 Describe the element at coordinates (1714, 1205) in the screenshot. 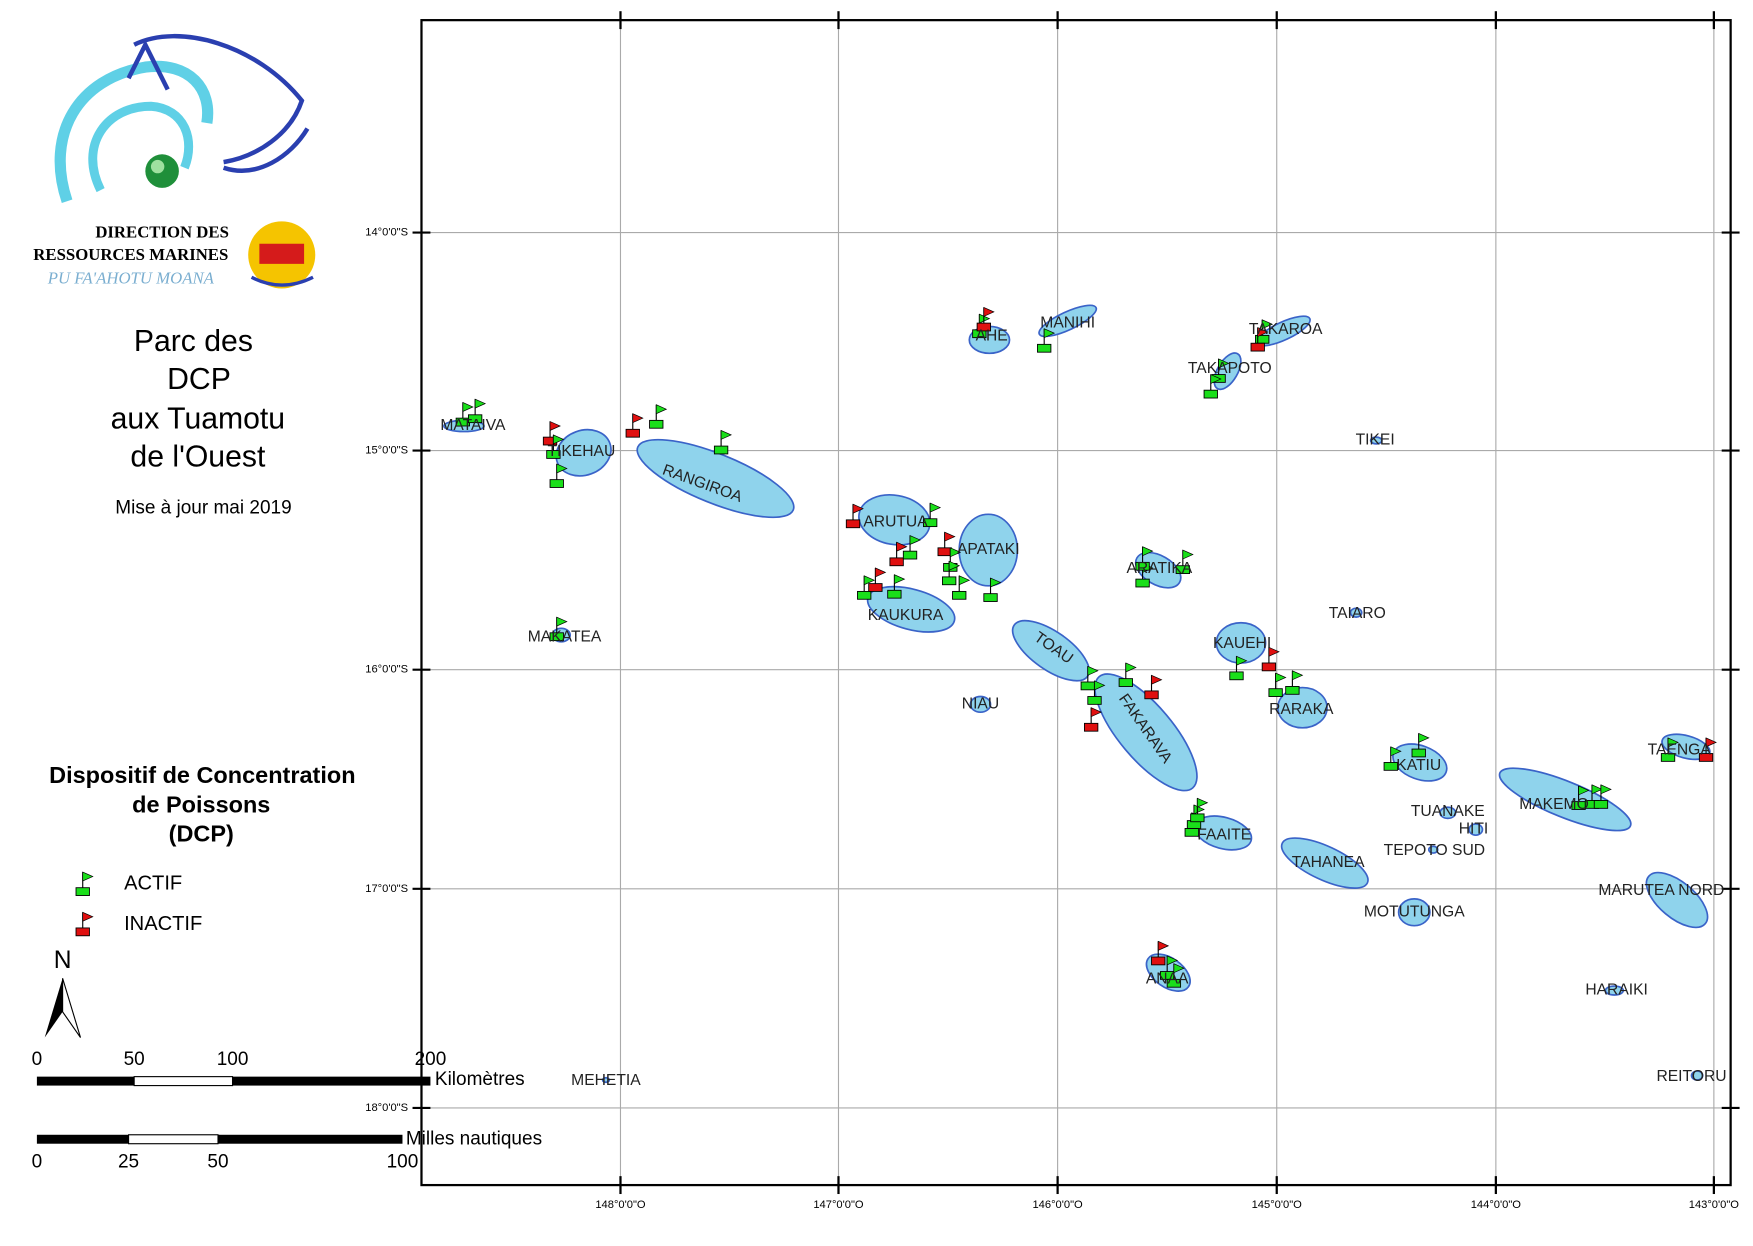

I see `lon-label: 143°0'0"O` at that location.